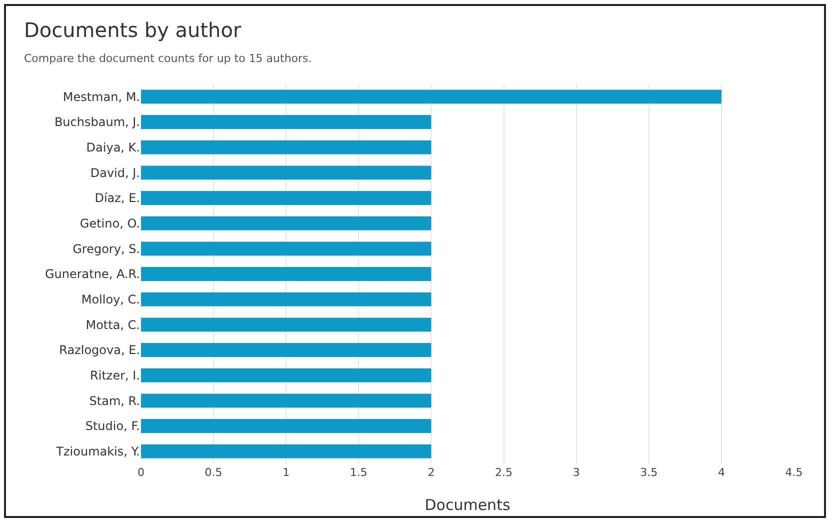  Describe the element at coordinates (97, 122) in the screenshot. I see `y-tick-label: Buchsbaum, J.` at that location.